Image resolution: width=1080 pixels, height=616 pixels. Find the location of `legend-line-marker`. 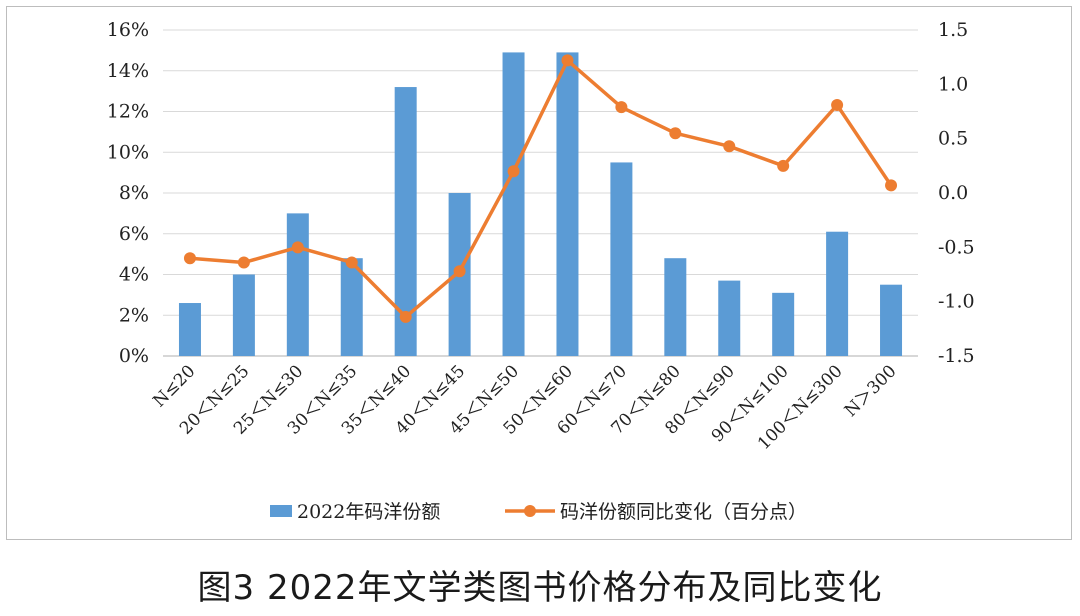

legend-line-marker is located at coordinates (530, 511).